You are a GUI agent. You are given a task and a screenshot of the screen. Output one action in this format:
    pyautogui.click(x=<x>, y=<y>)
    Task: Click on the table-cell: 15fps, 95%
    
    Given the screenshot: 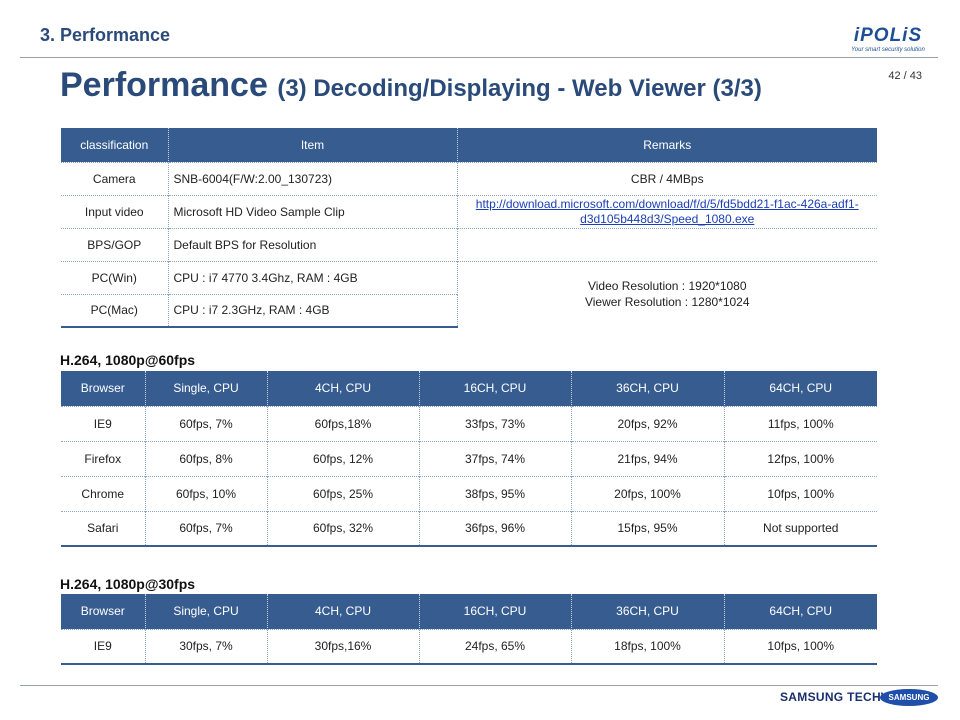 What is the action you would take?
    pyautogui.click(x=647, y=528)
    